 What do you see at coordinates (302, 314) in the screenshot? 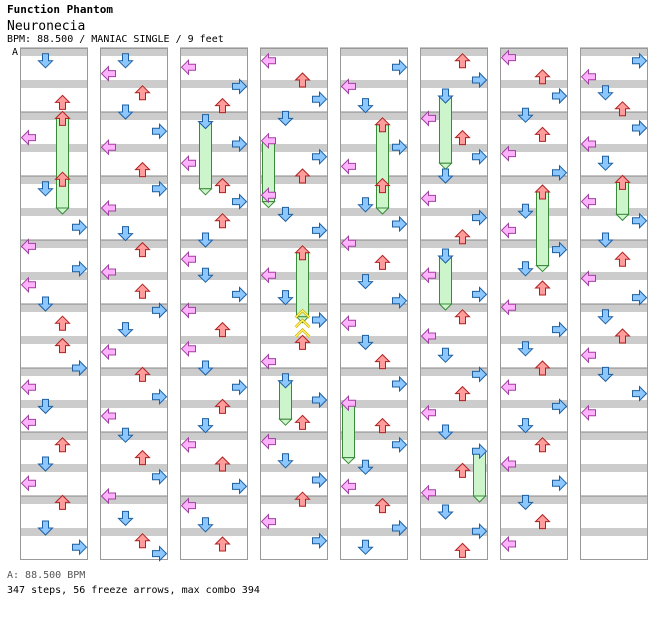
I see `shock-marker-highlight` at bounding box center [302, 314].